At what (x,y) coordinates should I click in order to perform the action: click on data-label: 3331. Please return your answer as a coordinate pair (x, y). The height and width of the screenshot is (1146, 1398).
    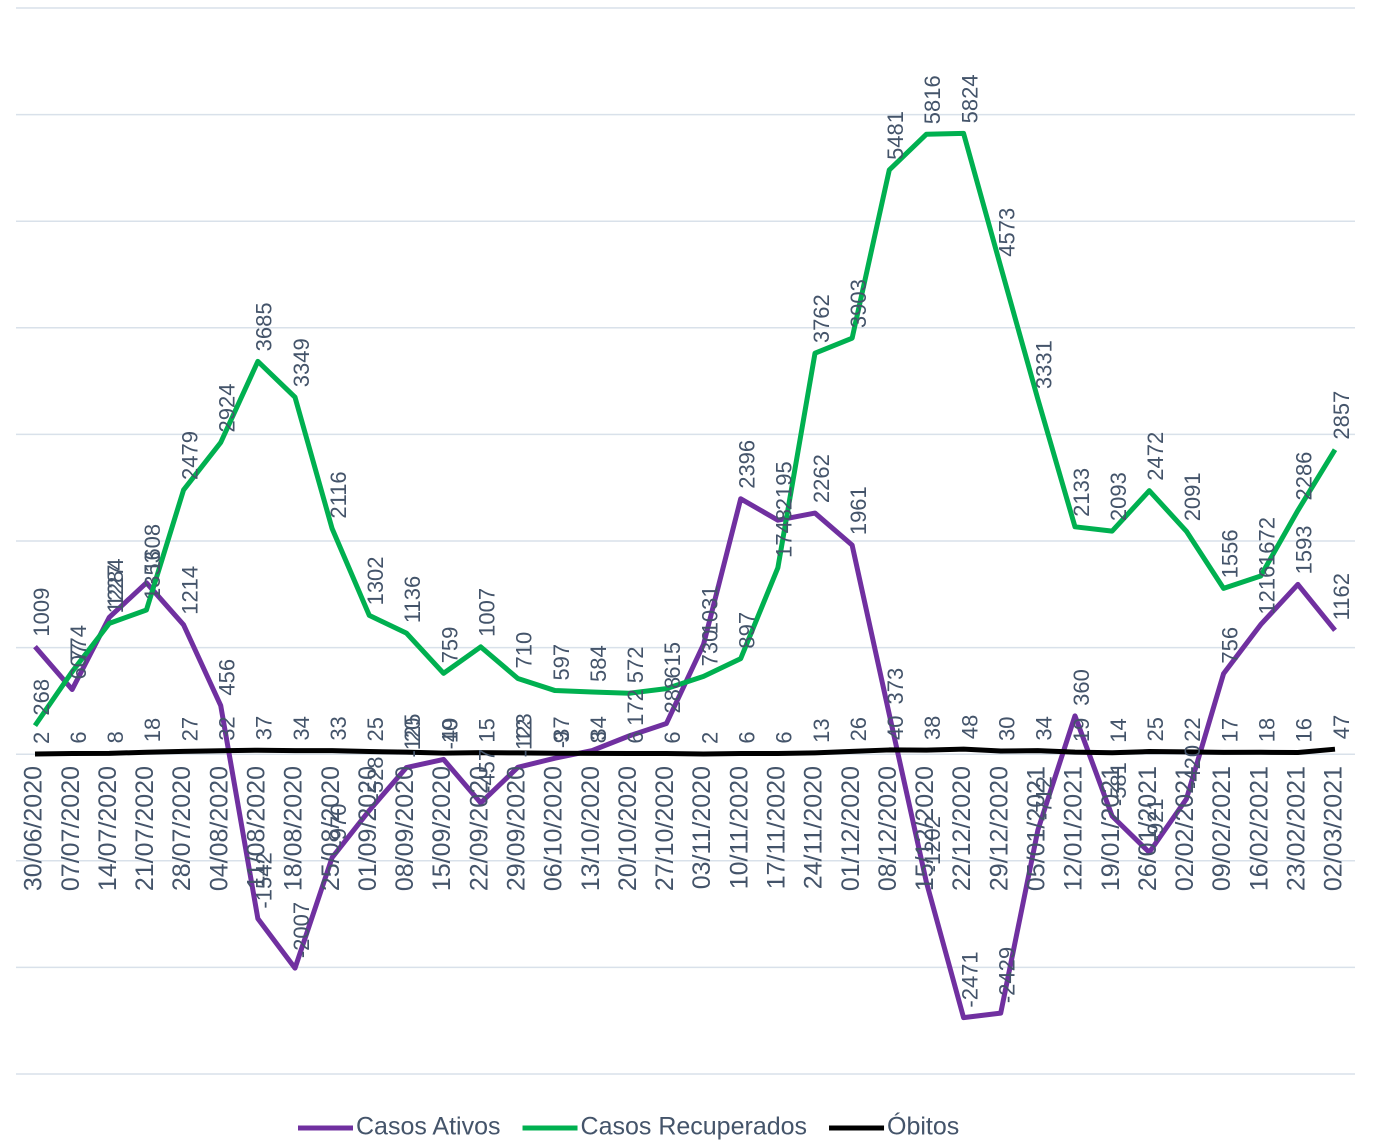
    Looking at the image, I should click on (1044, 364).